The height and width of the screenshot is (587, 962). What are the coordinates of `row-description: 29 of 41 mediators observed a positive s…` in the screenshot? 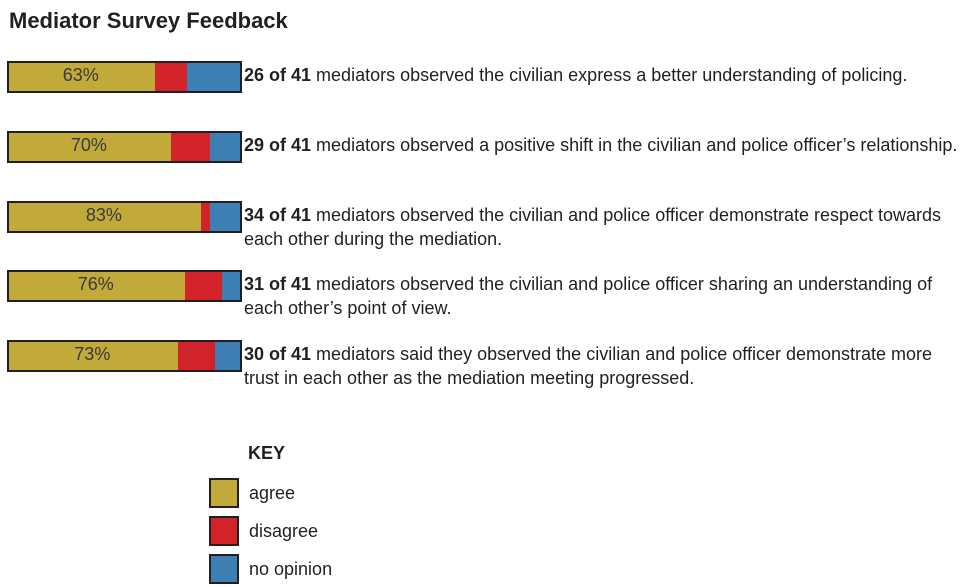 It's located at (603, 145).